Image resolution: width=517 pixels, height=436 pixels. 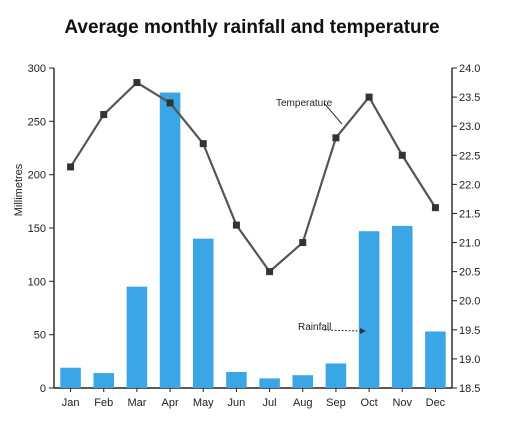 What do you see at coordinates (469, 69) in the screenshot?
I see `y2-tick-label: 24.0` at bounding box center [469, 69].